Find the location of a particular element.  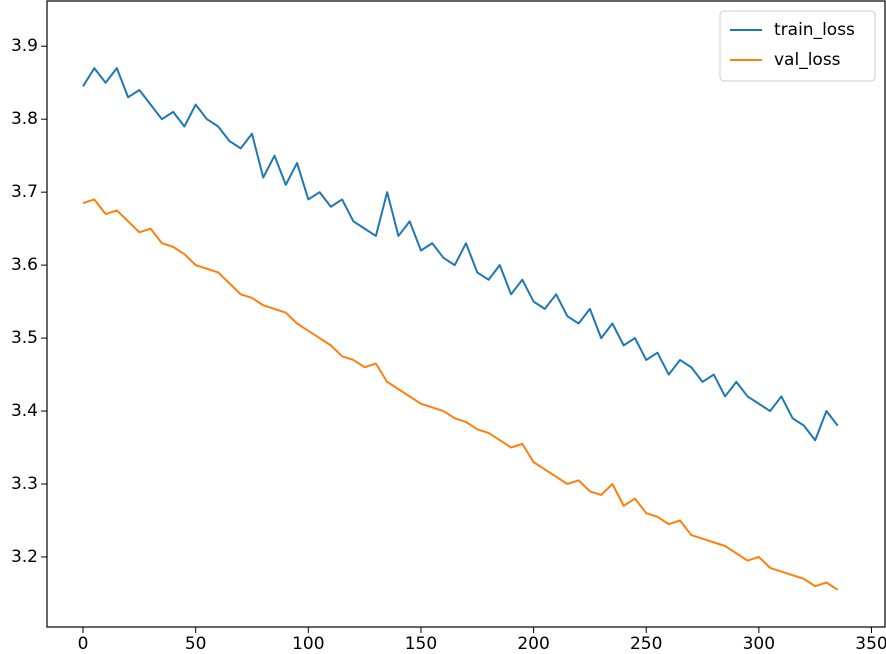

y-tick-label: 3.9 is located at coordinates (24, 46).